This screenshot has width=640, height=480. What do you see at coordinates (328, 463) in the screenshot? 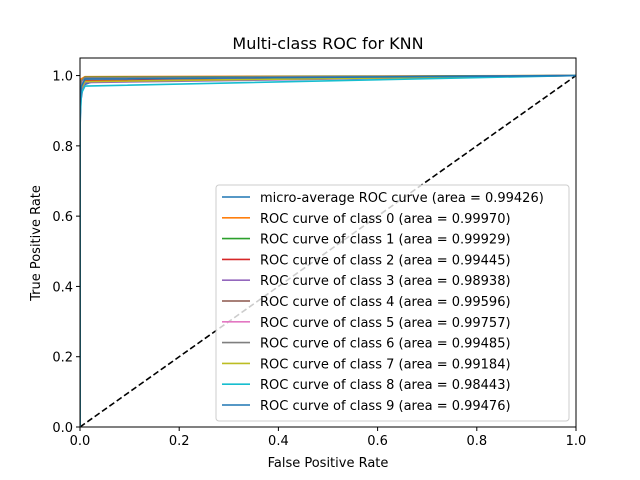
I see `x-axis-title: False Positive Rate` at bounding box center [328, 463].